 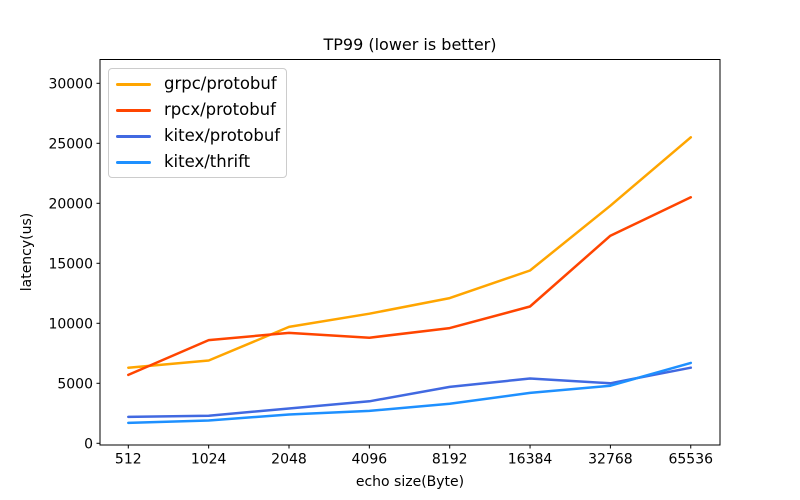 I want to click on legend-item-kitex-thrift: kitex/thrift, so click(x=197, y=162).